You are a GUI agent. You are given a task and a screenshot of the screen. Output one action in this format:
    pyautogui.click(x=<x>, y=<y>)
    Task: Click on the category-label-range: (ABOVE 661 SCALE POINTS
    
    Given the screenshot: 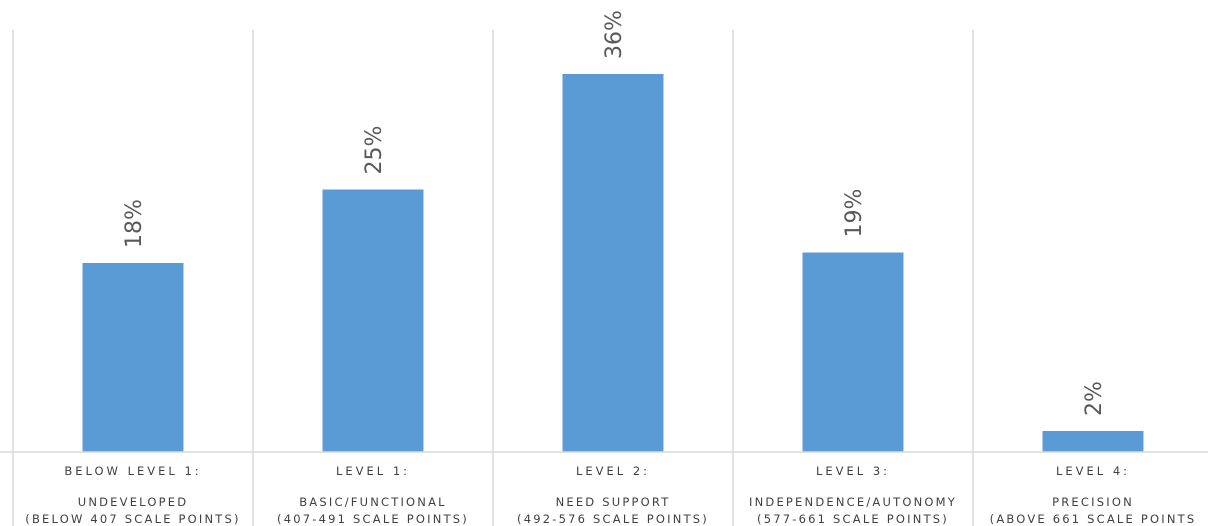 What is the action you would take?
    pyautogui.click(x=1093, y=519)
    